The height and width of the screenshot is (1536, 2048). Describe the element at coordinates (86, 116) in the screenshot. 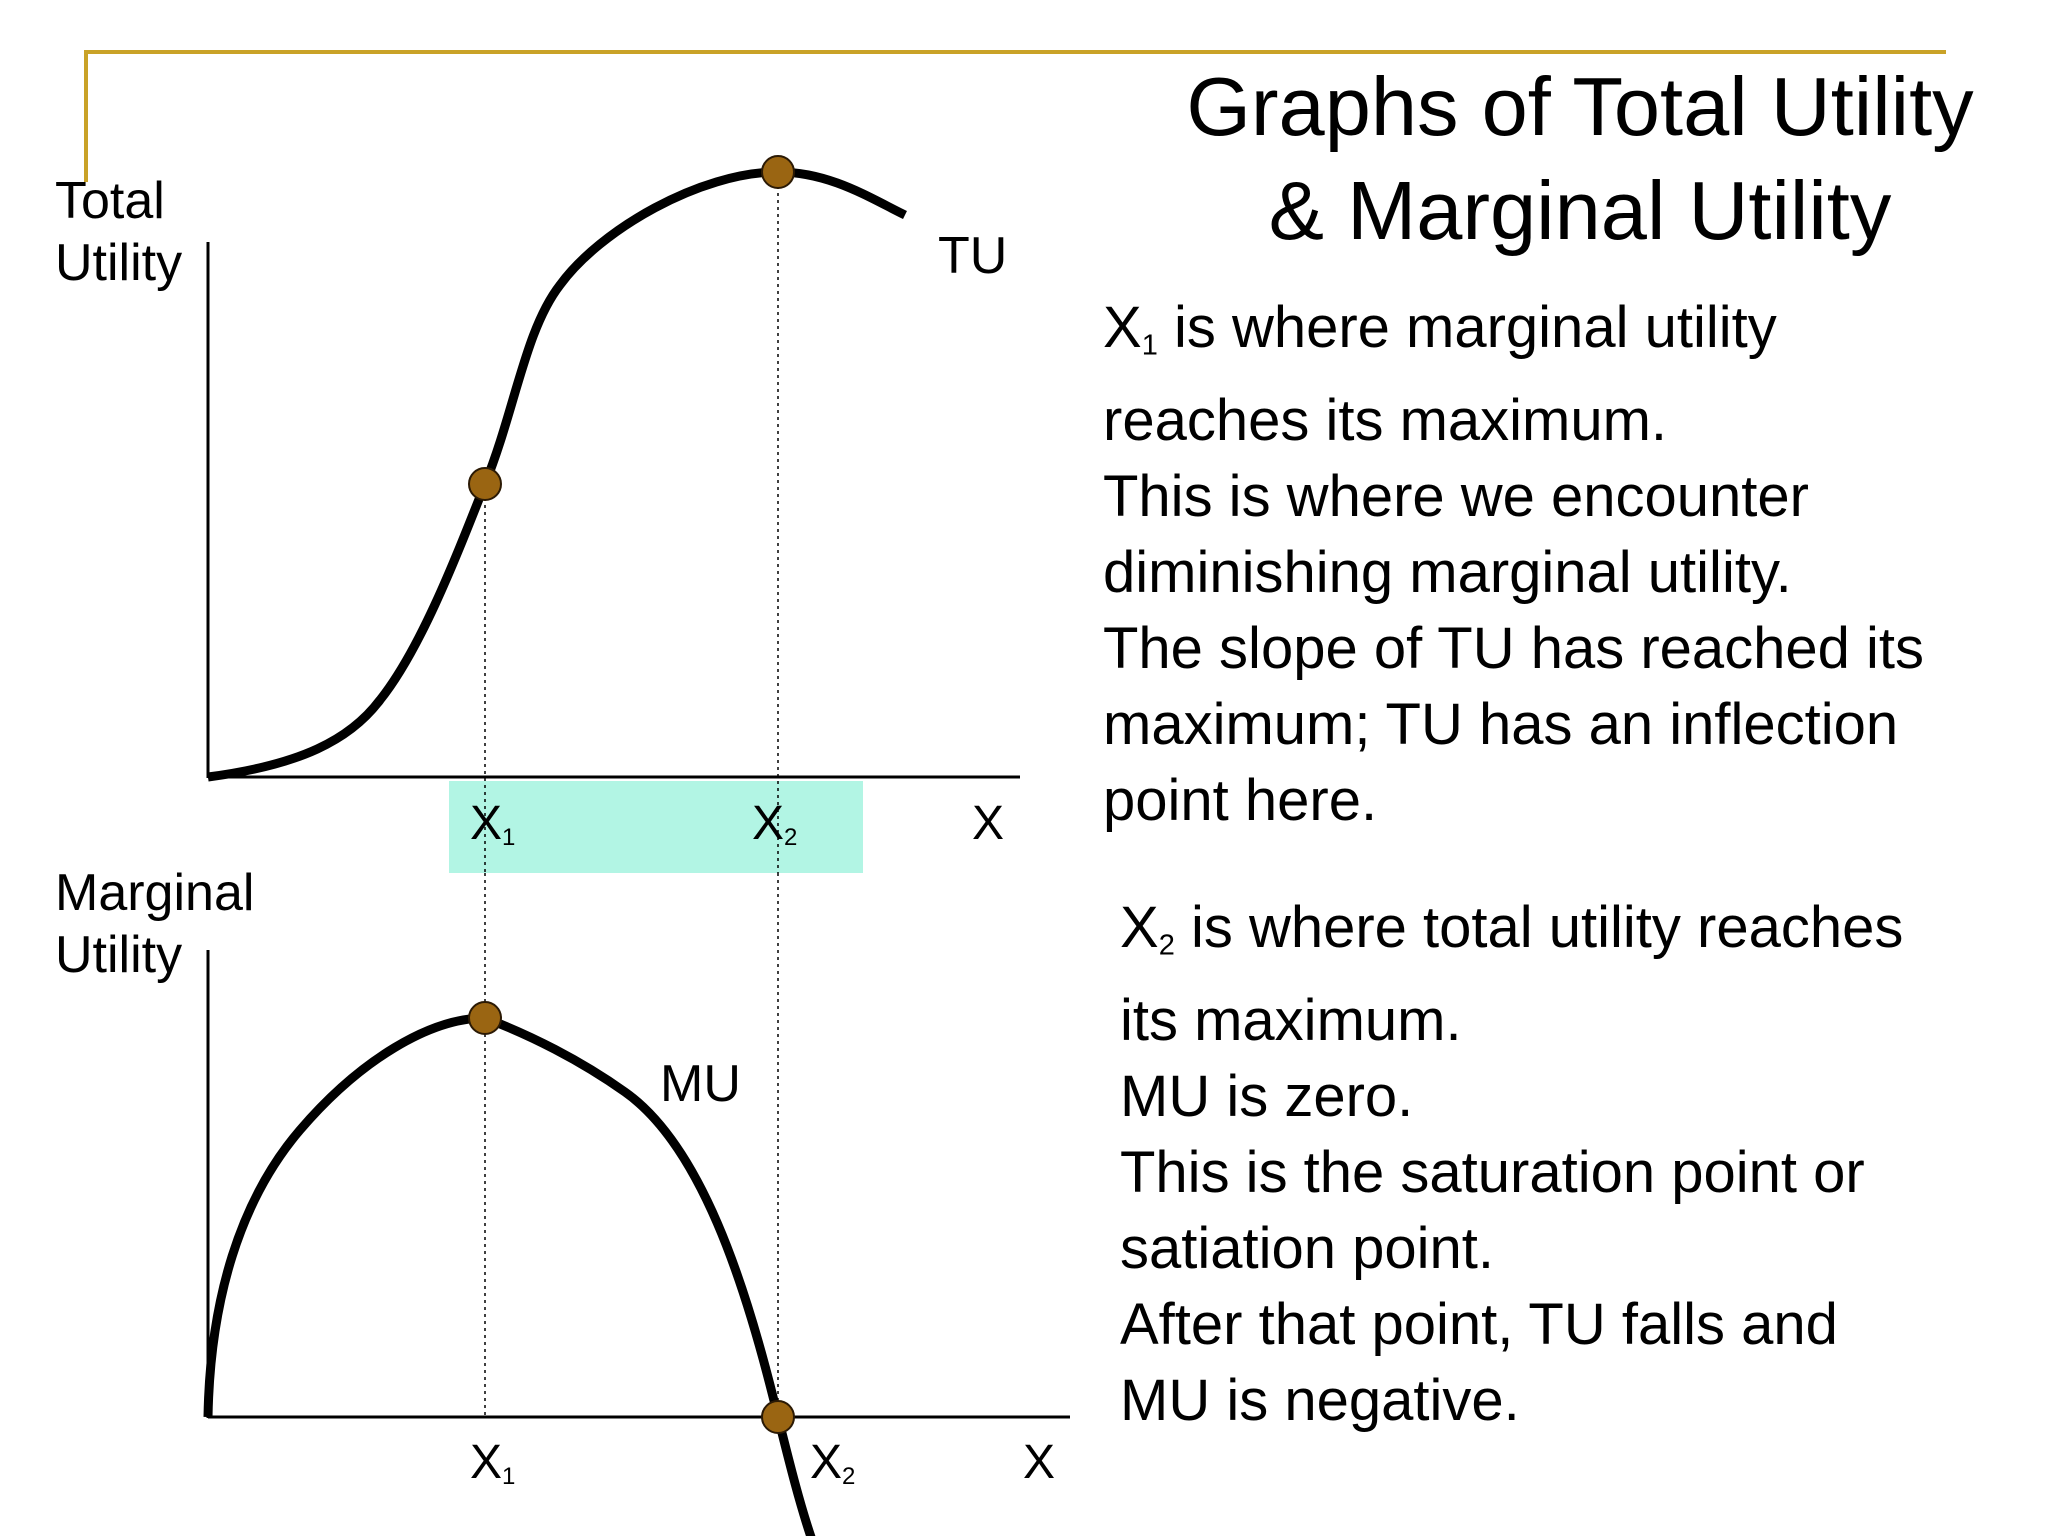

I see `accent-line-vertical` at that location.